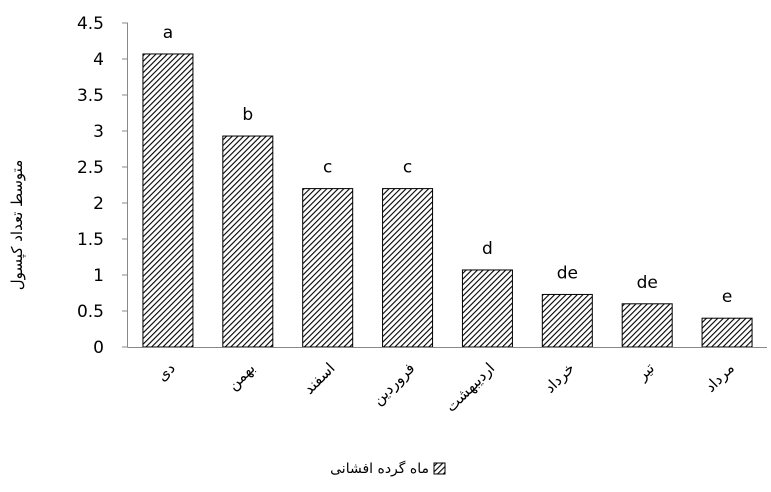 This screenshot has width=771, height=492. I want to click on y-tick-label: 4.5, so click(90, 24).